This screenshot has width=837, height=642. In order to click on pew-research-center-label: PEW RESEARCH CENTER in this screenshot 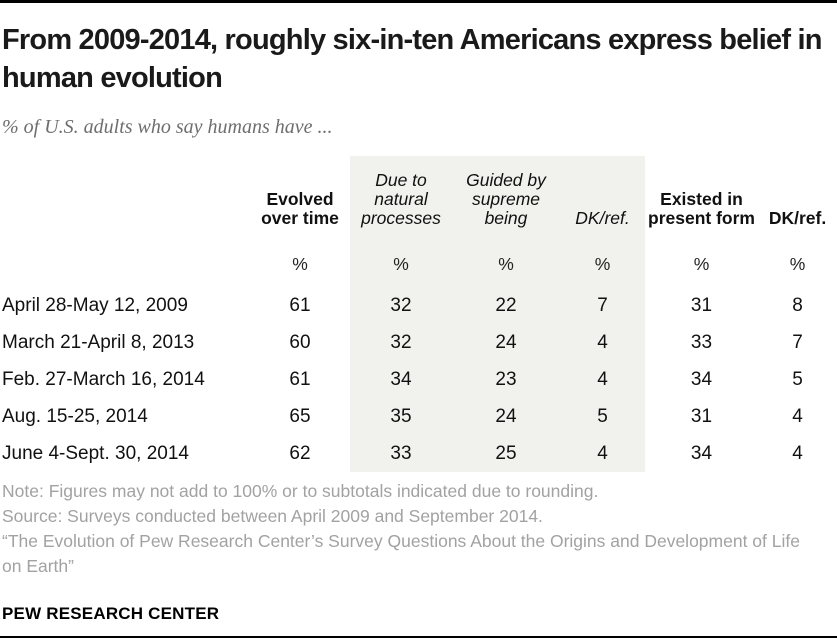, I will do `click(111, 613)`.